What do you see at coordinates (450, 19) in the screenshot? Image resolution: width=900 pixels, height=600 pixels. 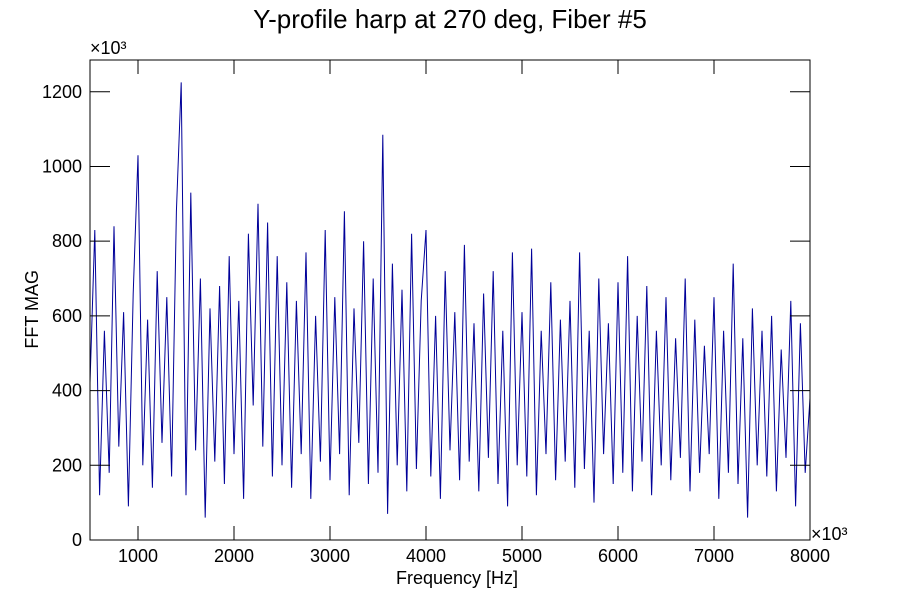 I see `chart-title: Y-profile harp at 270 deg, Fiber #5` at bounding box center [450, 19].